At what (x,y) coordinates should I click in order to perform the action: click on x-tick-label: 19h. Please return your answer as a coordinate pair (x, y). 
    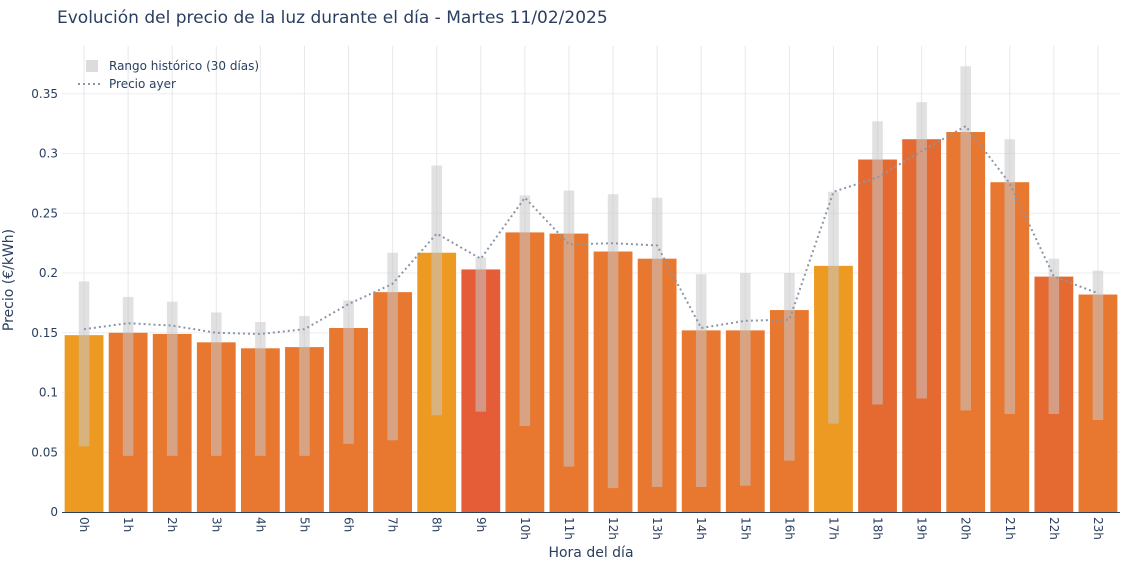
    Looking at the image, I should click on (922, 528).